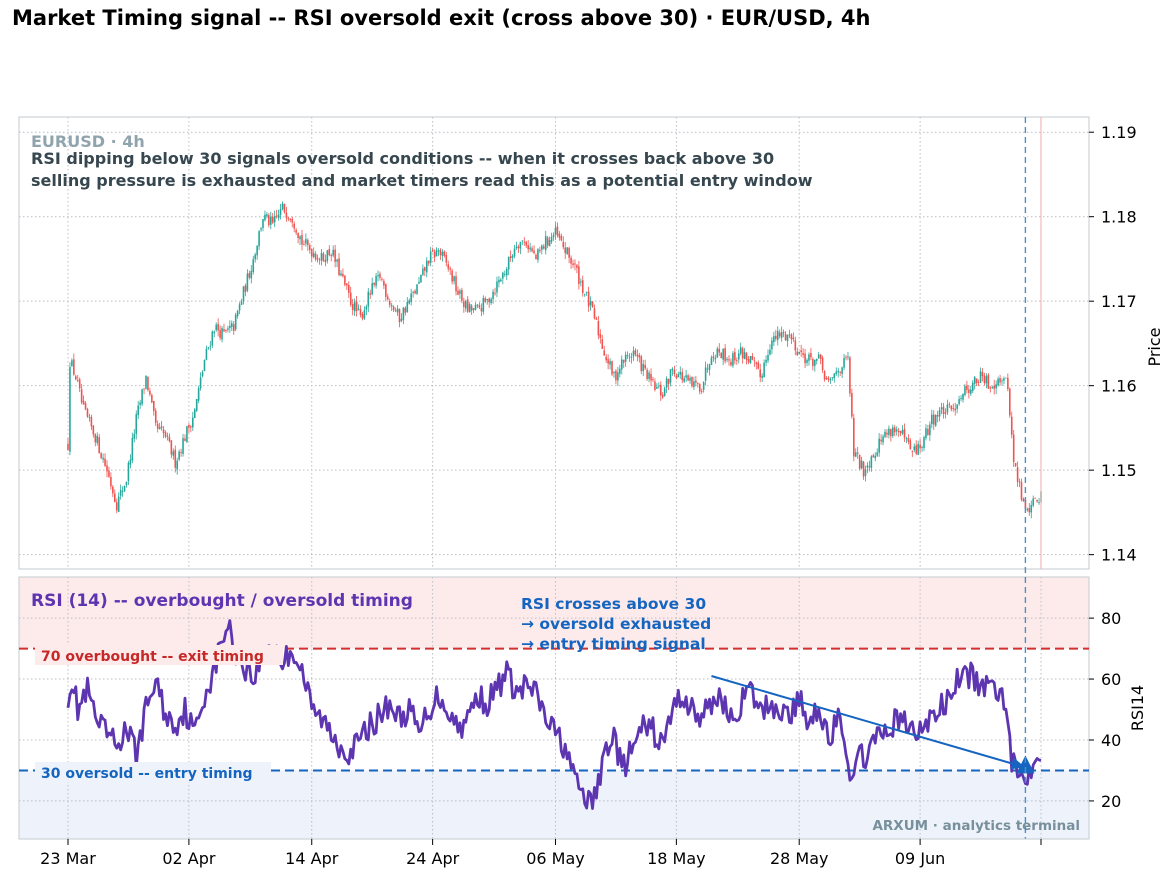  What do you see at coordinates (1113, 344) in the screenshot?
I see `price-y-axis: 1.14 1.15 1.16 1.17 1.18 1.19` at bounding box center [1113, 344].